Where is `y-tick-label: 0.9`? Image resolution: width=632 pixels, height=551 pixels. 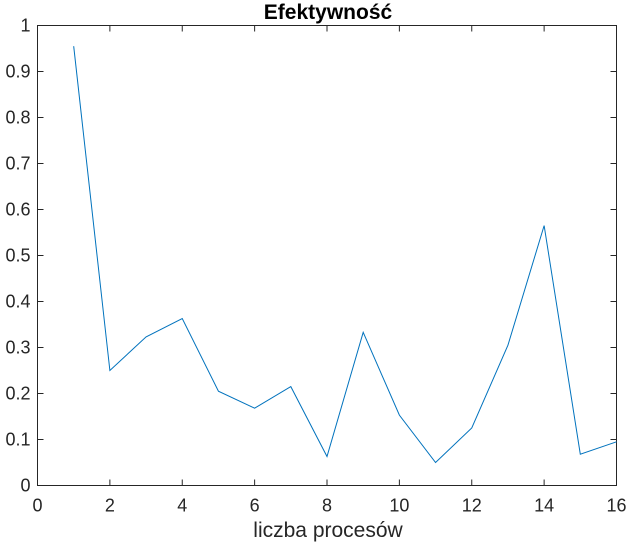 y-tick-label: 0.9 is located at coordinates (17, 72).